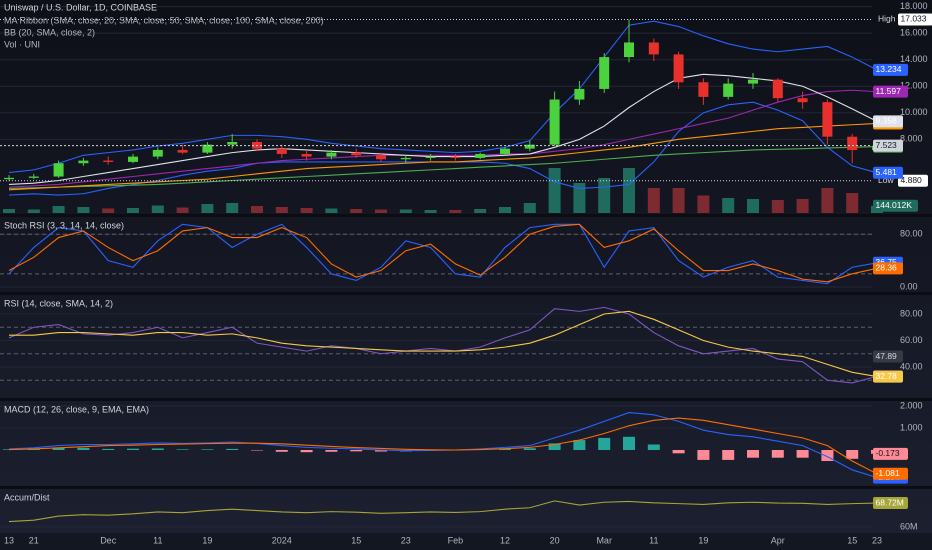 The image size is (932, 550). I want to click on indicator-title: BB (20, SMA, close, 2), so click(49, 32).